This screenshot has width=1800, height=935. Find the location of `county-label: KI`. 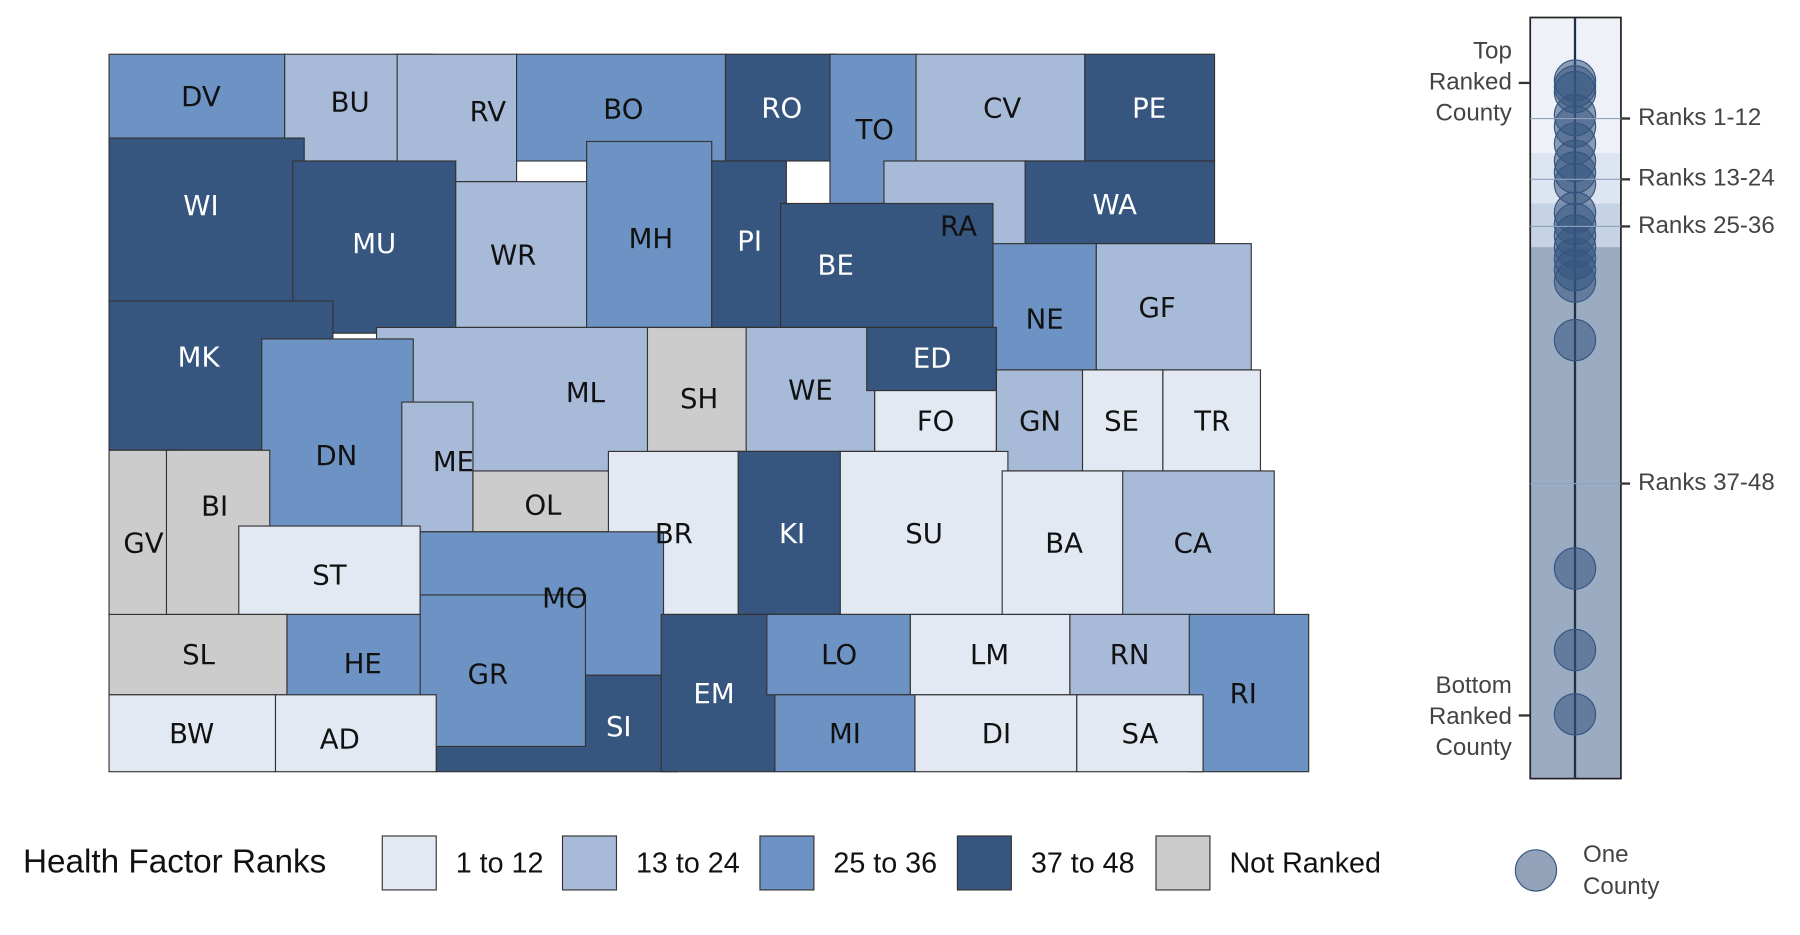

county-label: KI is located at coordinates (792, 534).